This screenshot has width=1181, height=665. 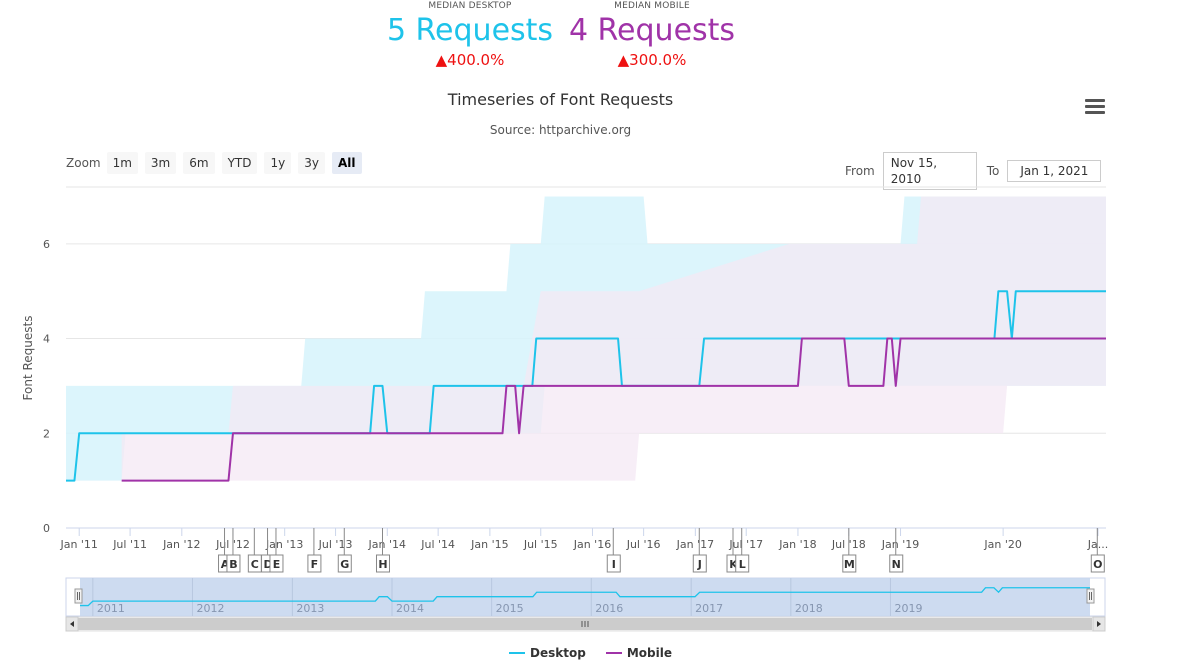 I want to click on flag-label-f: F, so click(x=315, y=564).